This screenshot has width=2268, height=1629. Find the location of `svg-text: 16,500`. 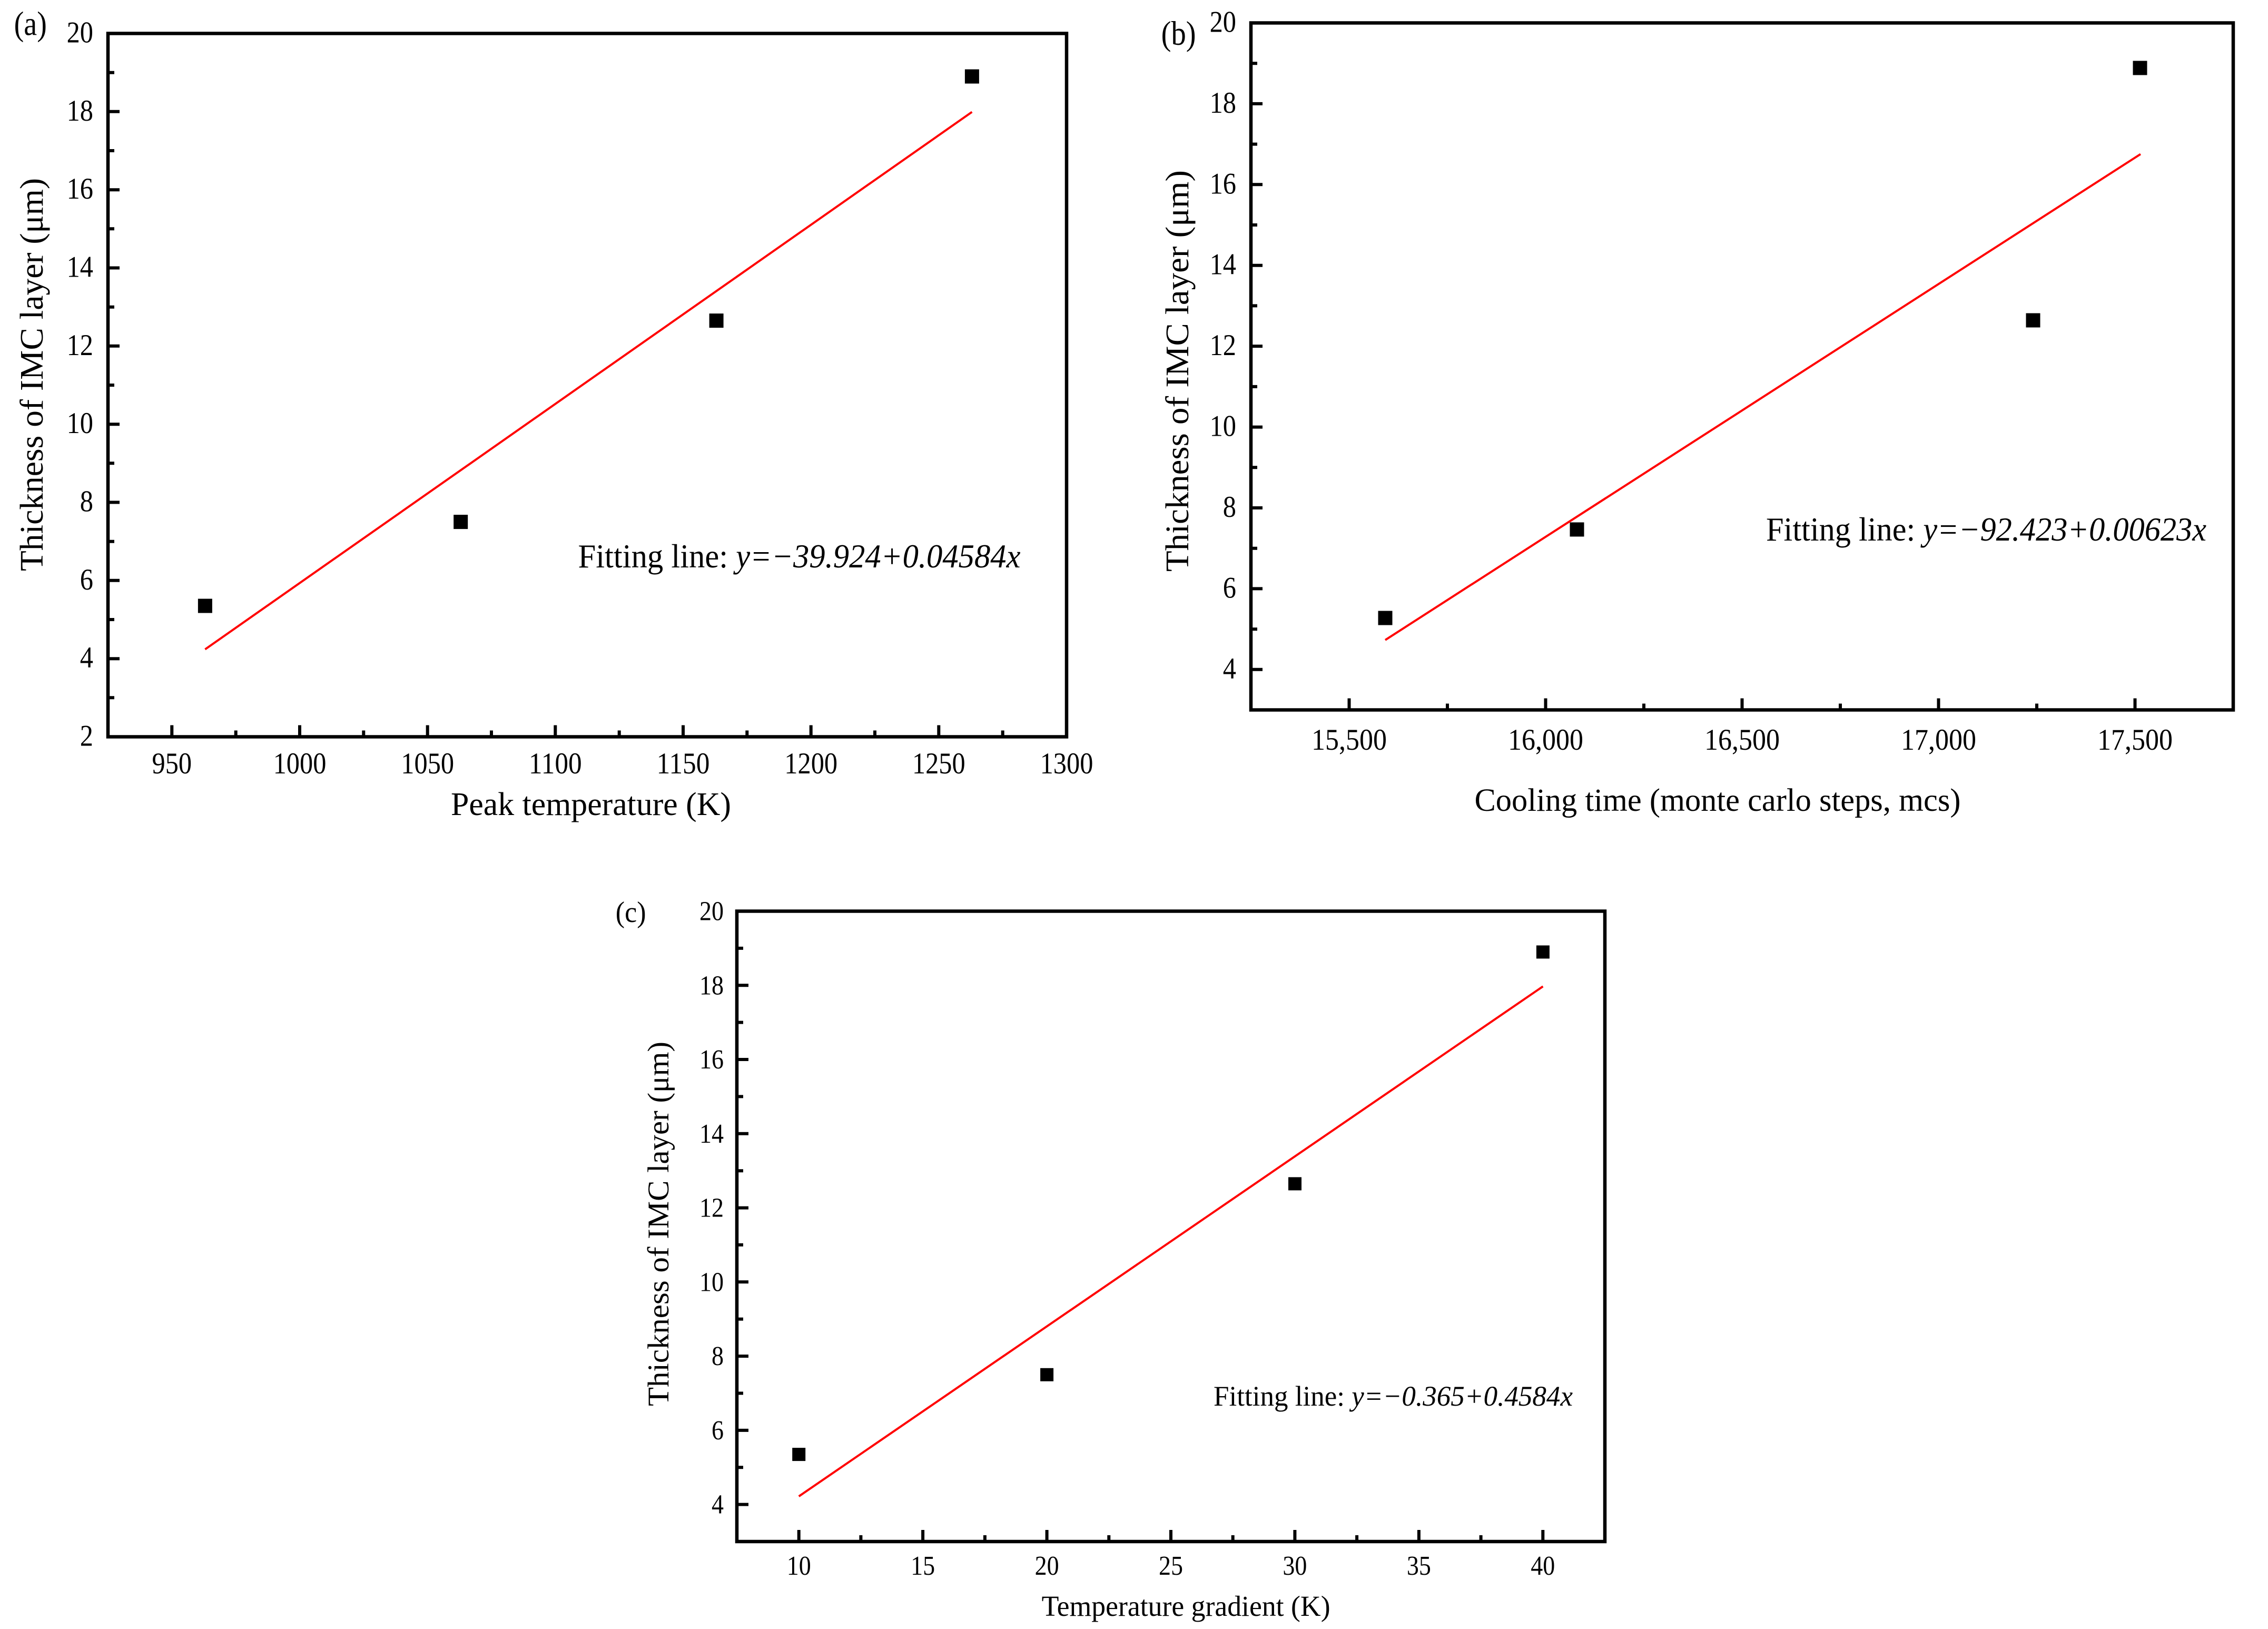

svg-text: 16,500 is located at coordinates (1742, 740).